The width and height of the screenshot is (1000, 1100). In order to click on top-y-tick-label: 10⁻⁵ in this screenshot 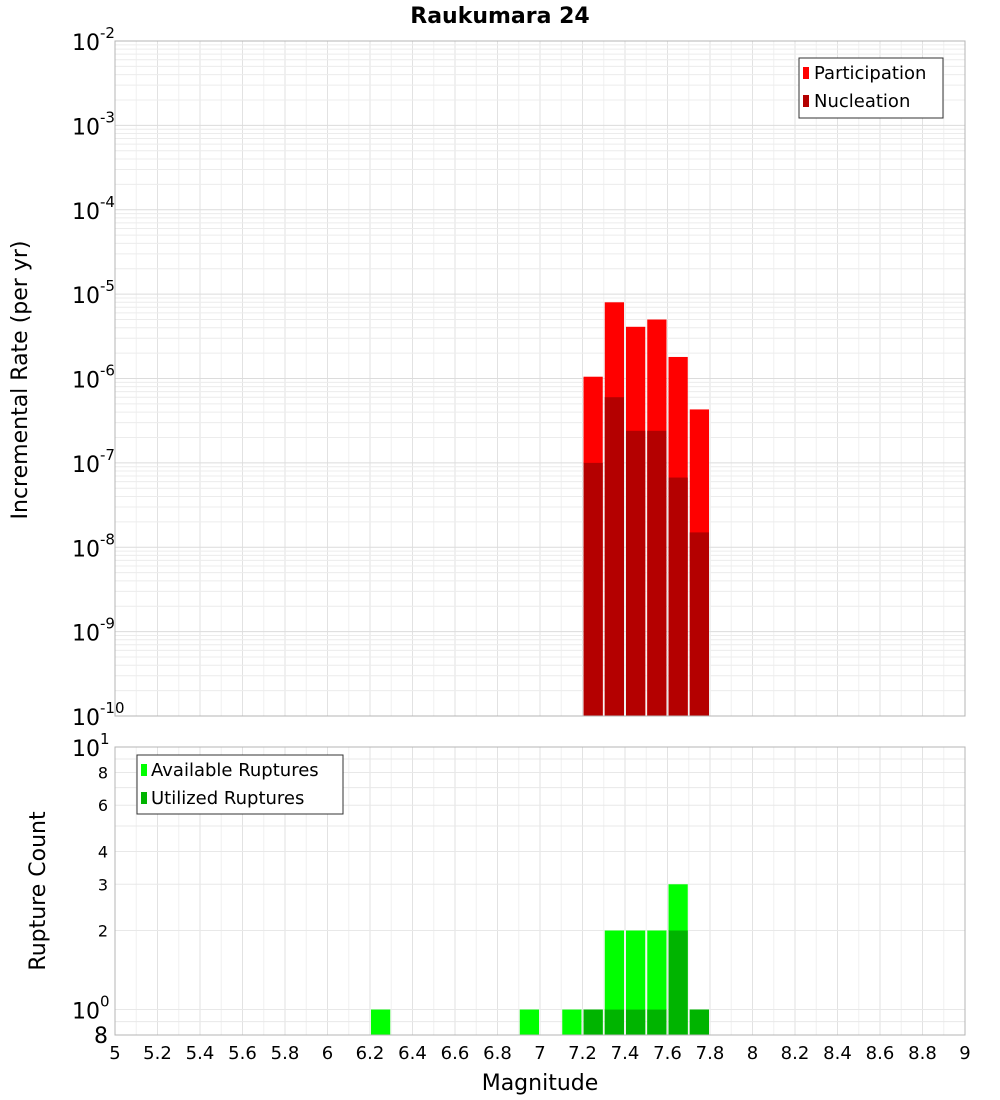, I will do `click(93, 293)`.